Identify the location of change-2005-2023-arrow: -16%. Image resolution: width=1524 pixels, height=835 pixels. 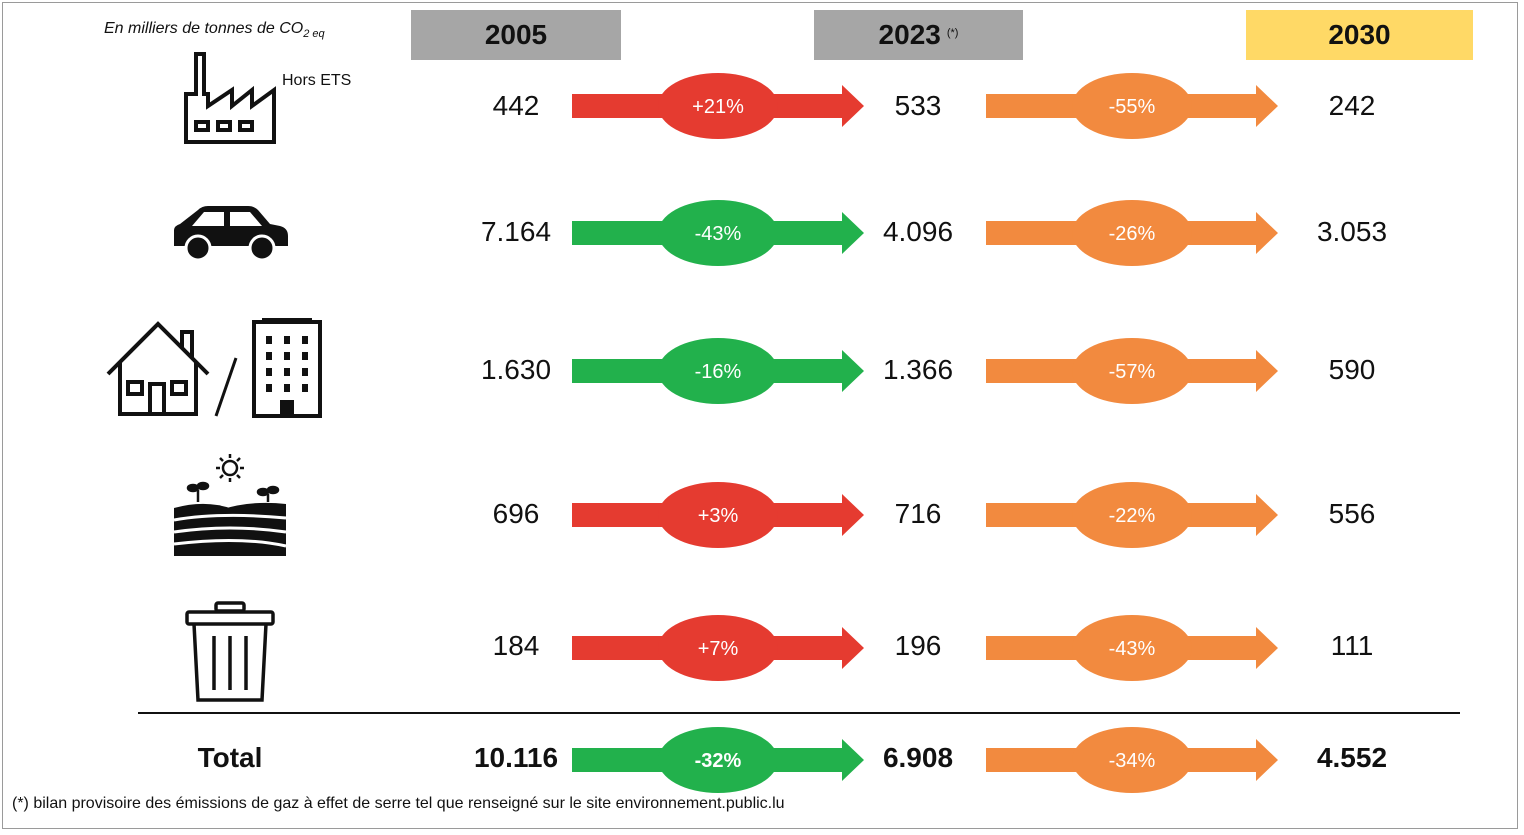
(718, 371).